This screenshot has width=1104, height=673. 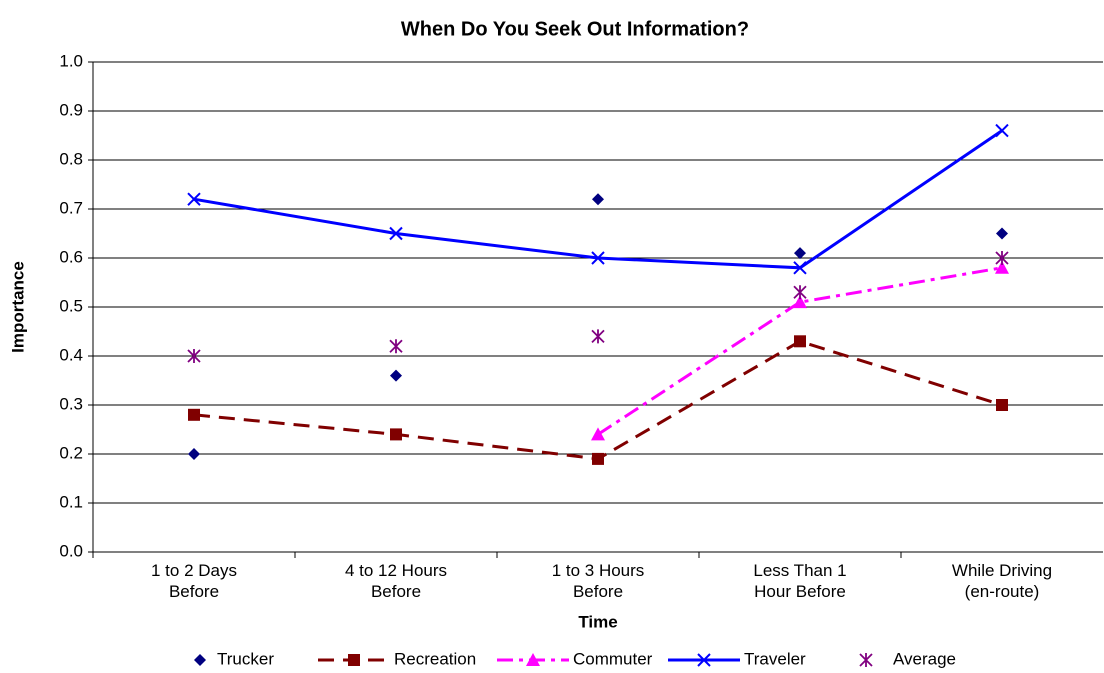 What do you see at coordinates (71, 60) in the screenshot?
I see `y-tick-label: 1.0` at bounding box center [71, 60].